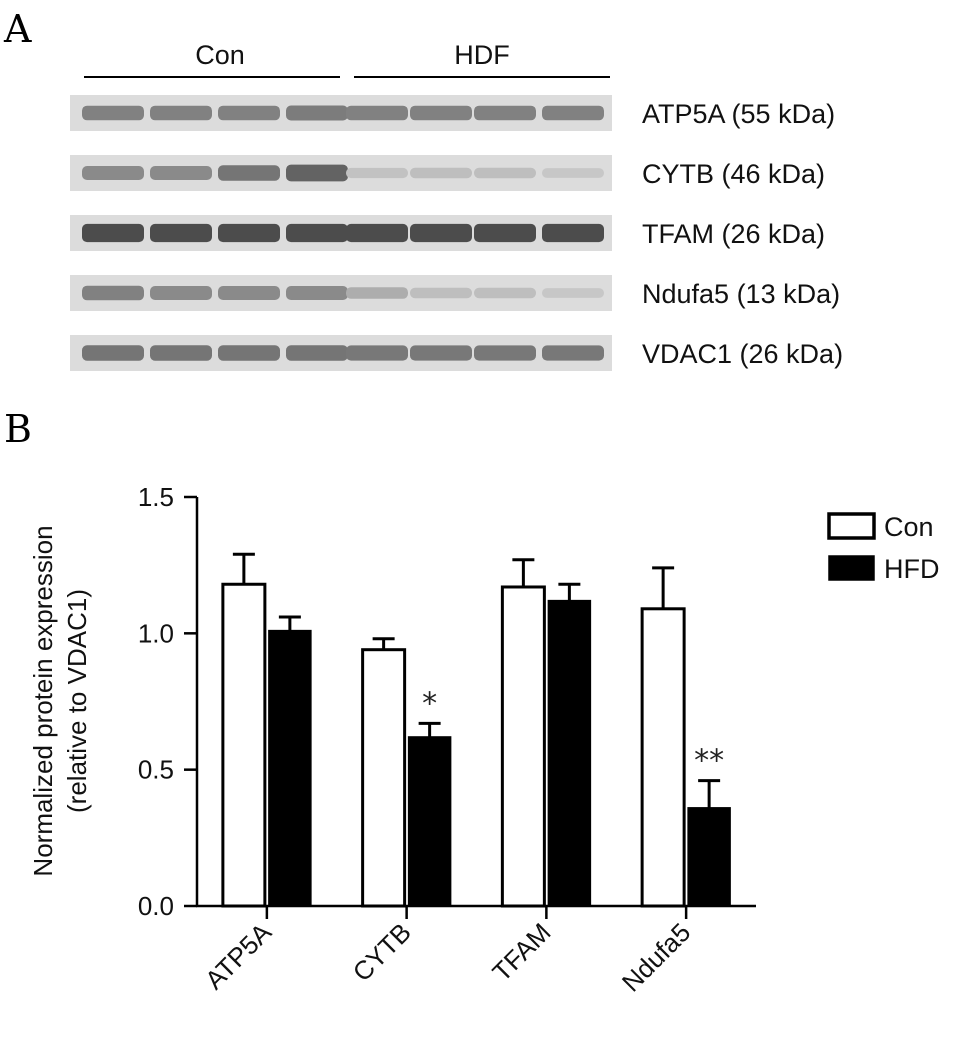 The height and width of the screenshot is (1037, 970). What do you see at coordinates (733, 174) in the screenshot?
I see `blot-row-label: CYTB (46 kDa)` at bounding box center [733, 174].